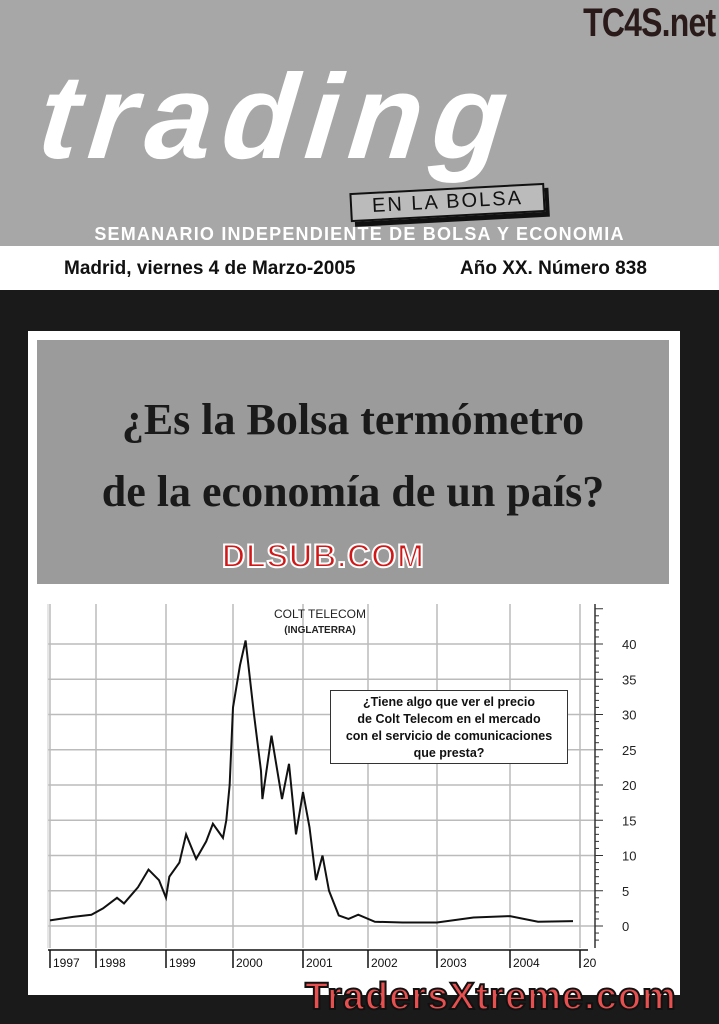 The image size is (719, 1024). What do you see at coordinates (625, 891) in the screenshot?
I see `y-tick-label: 5` at bounding box center [625, 891].